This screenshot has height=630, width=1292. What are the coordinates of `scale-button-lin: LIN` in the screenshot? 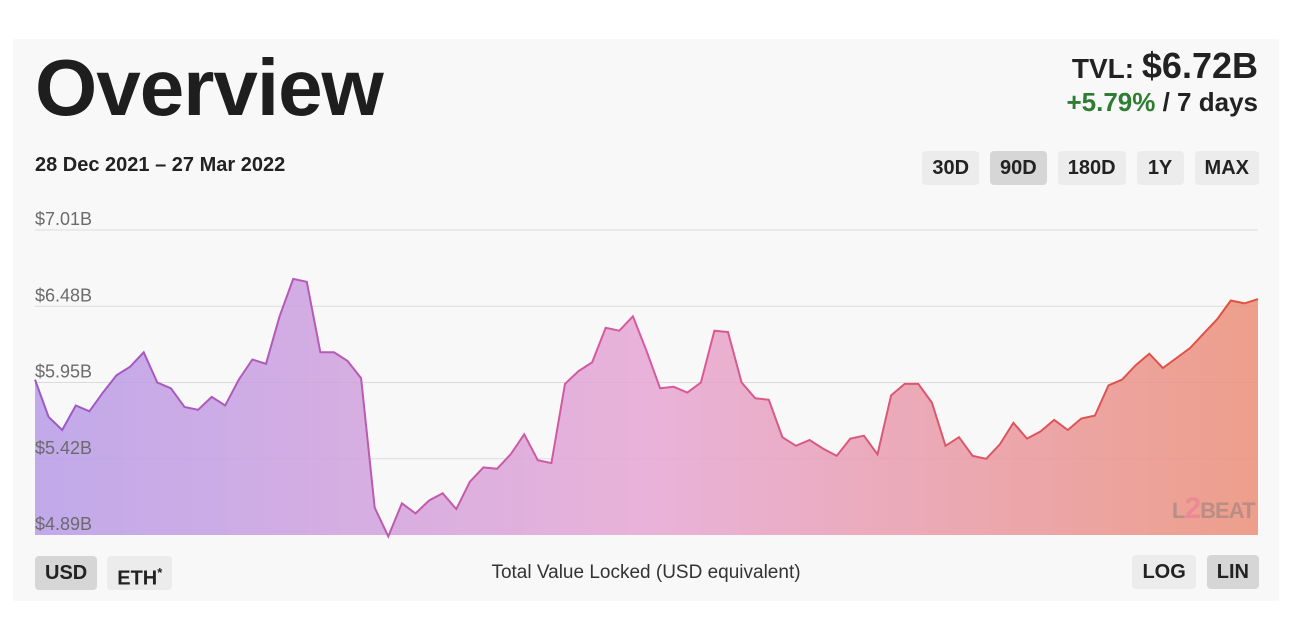 It's located at (1232, 572).